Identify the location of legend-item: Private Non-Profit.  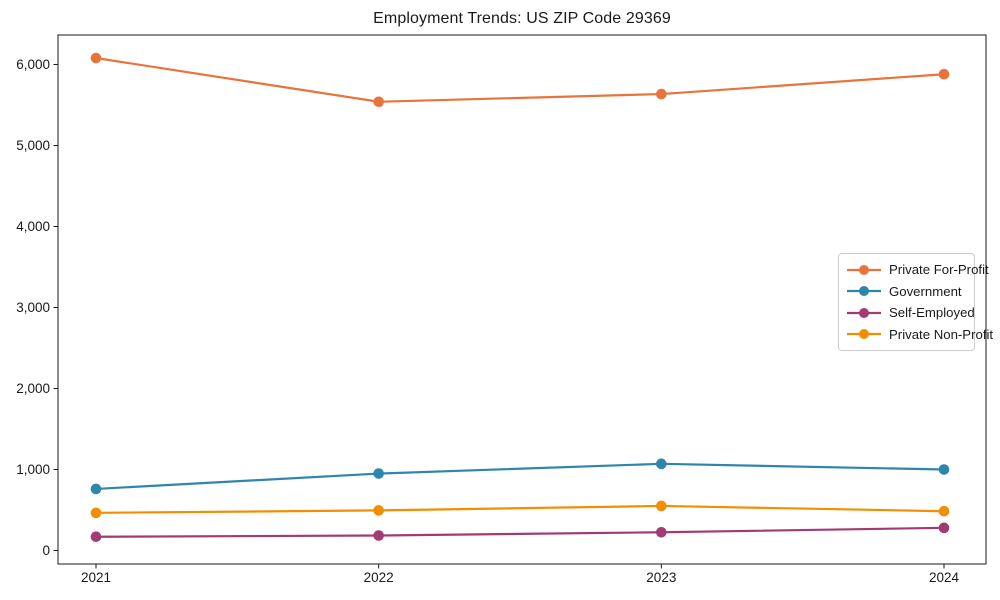
(919, 335).